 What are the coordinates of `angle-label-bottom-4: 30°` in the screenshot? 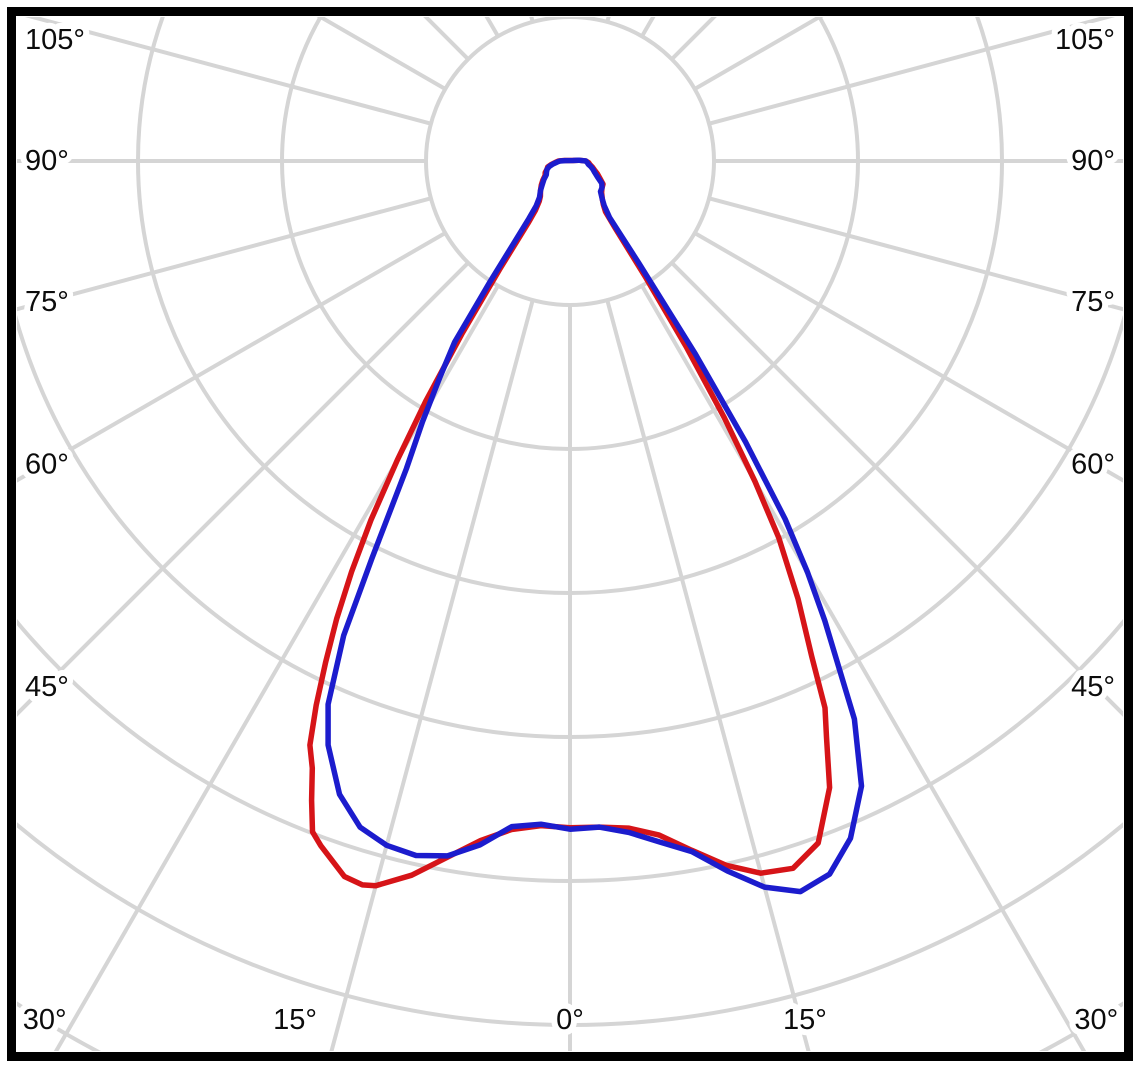 It's located at (1096, 1020).